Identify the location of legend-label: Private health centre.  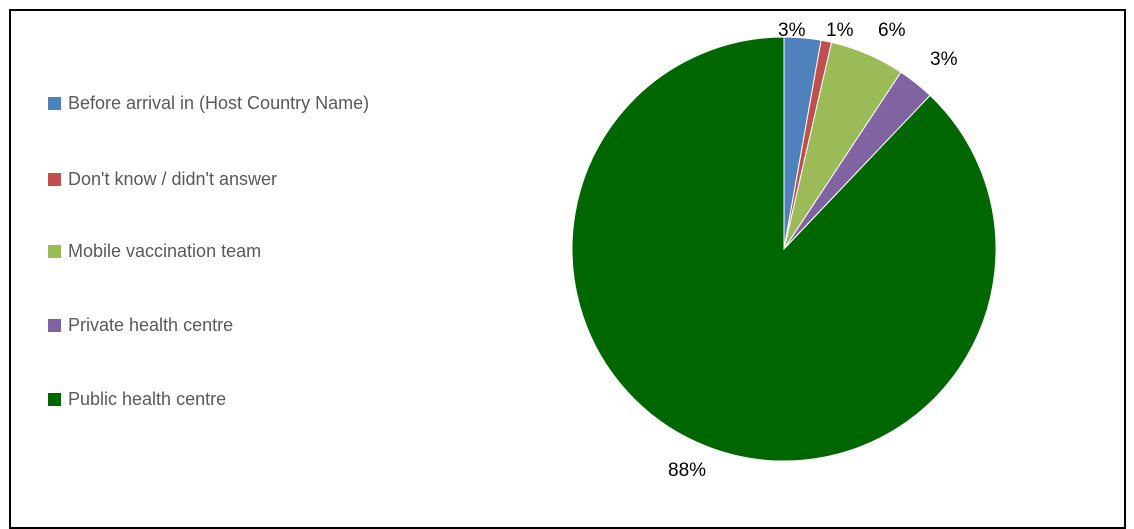
(151, 324).